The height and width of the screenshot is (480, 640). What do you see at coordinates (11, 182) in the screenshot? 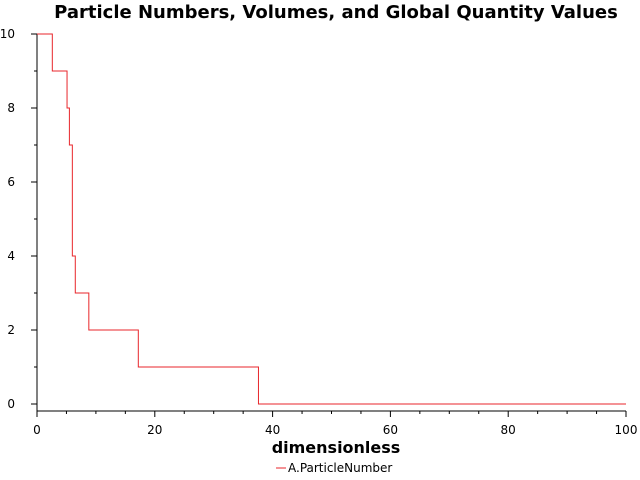
I see `y-tick-label: 6` at bounding box center [11, 182].